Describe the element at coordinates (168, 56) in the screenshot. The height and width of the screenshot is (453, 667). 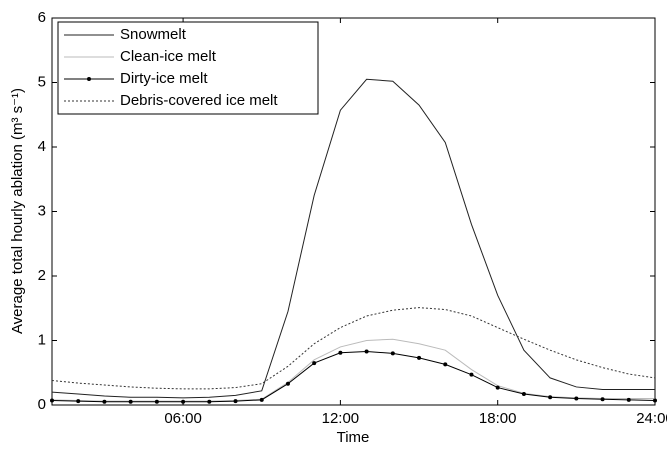
I see `legend-label: Clean-ice melt` at that location.